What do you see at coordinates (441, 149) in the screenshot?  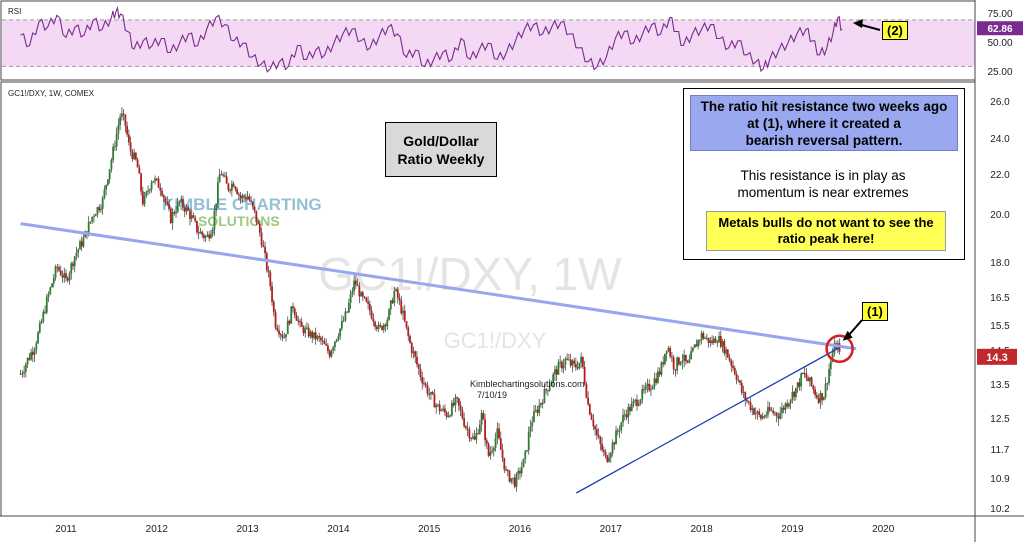 I see `chart-title-box: Gold/Dollar Ratio Weekly` at bounding box center [441, 149].